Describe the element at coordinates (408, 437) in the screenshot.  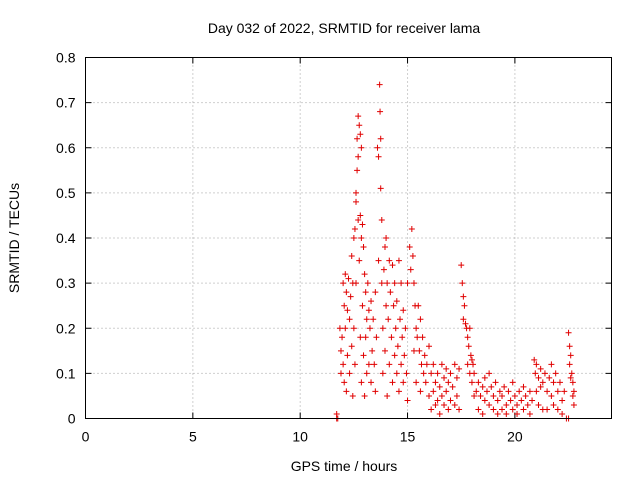
I see `x-tick-label: 15` at that location.